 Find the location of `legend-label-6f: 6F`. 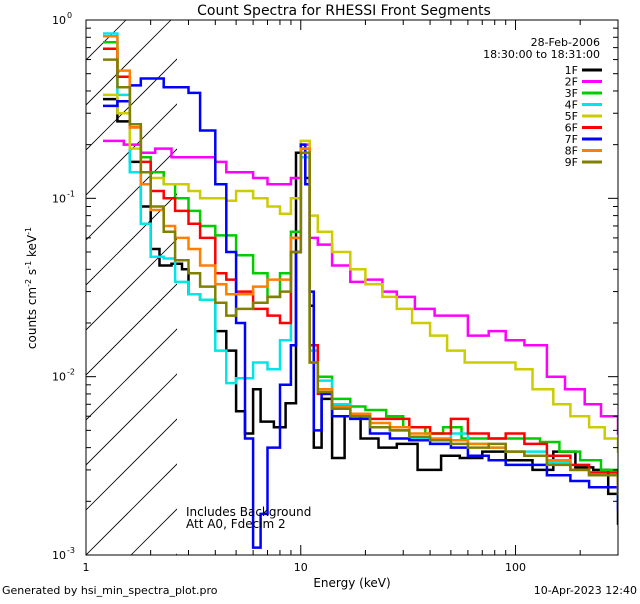

legend-label-6f: 6F is located at coordinates (571, 128).